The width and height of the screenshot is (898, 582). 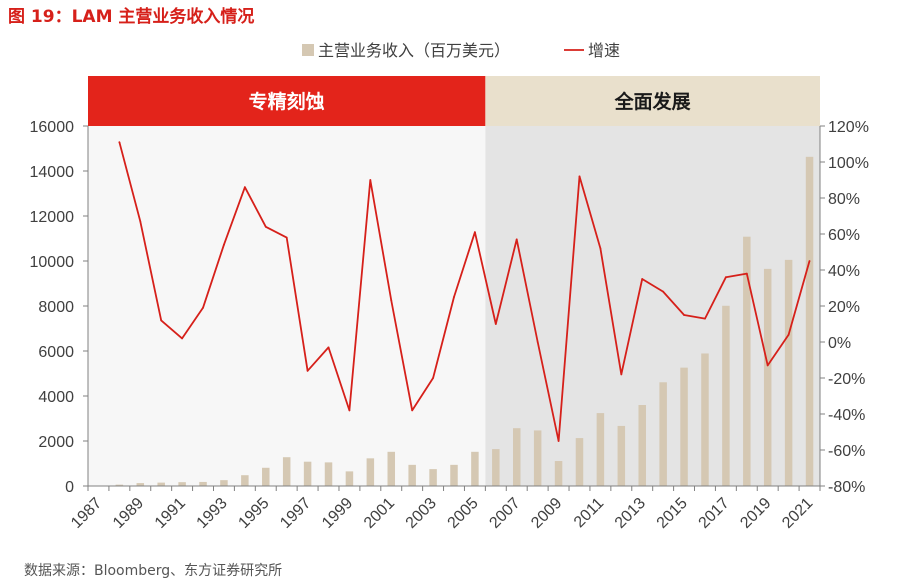 I want to click on bar-2010, so click(x=579, y=462).